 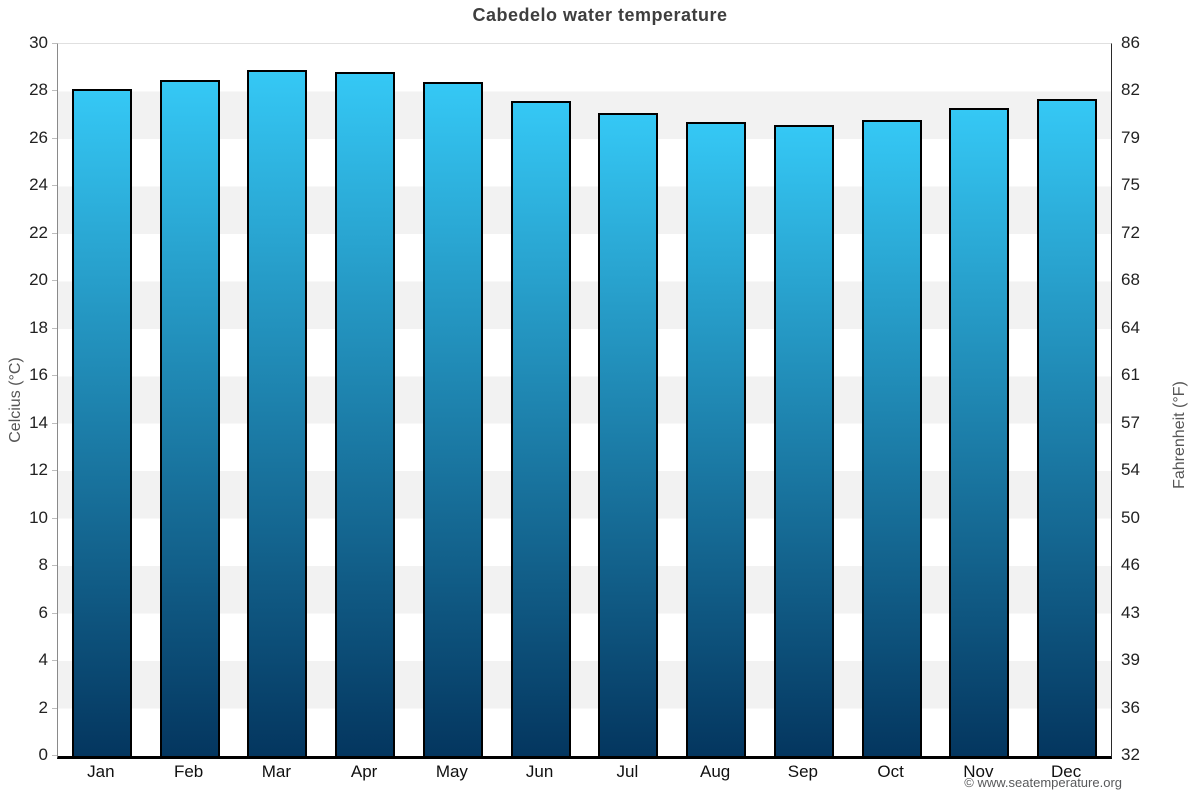 I want to click on y-tick-left-24: 24, so click(x=38, y=185).